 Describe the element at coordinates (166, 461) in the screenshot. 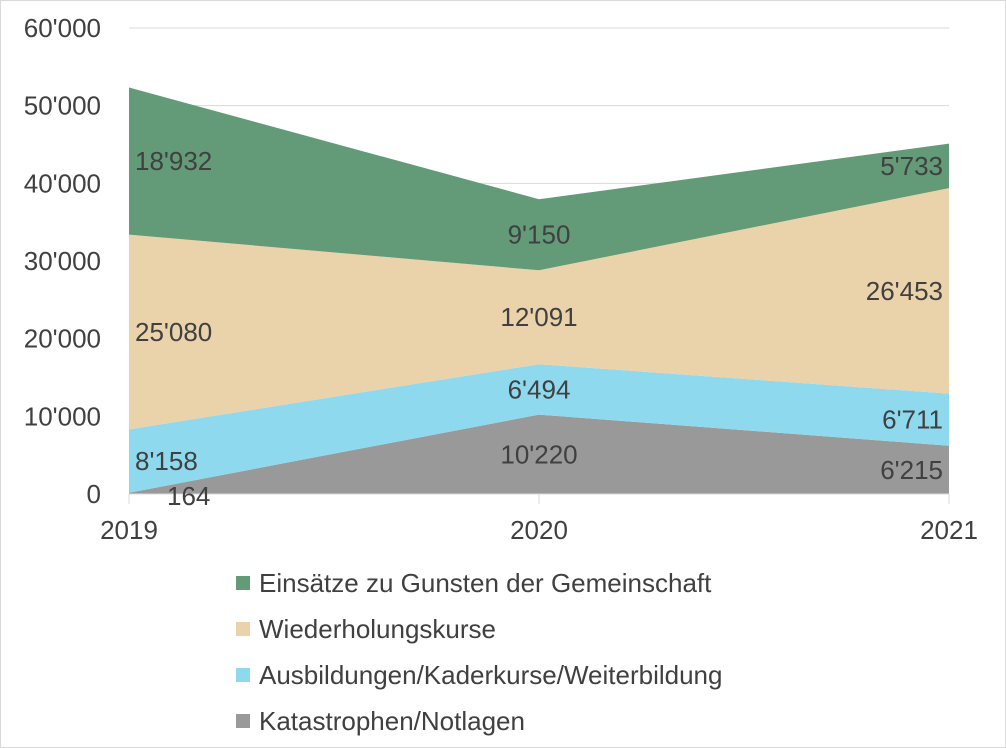

I see `data-label: 8'158` at that location.